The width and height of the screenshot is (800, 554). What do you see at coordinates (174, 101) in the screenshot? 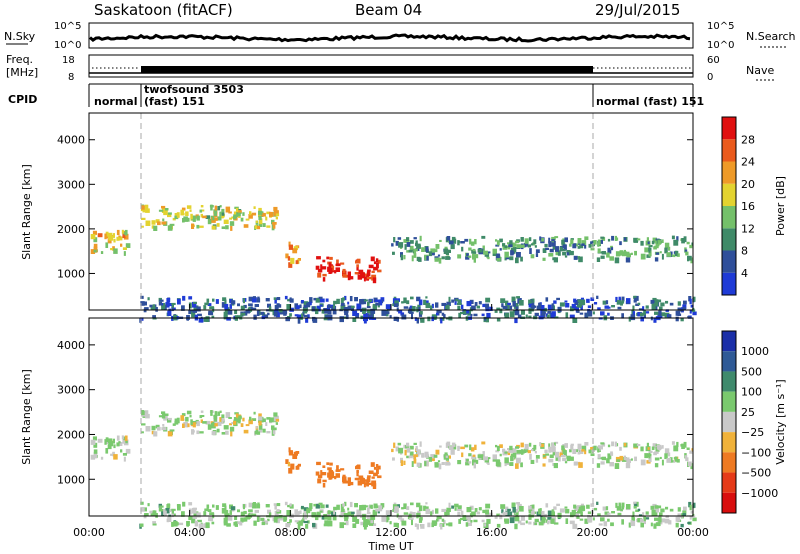
I see `cpid-segment-2-line2: (fast) 151` at bounding box center [174, 101].